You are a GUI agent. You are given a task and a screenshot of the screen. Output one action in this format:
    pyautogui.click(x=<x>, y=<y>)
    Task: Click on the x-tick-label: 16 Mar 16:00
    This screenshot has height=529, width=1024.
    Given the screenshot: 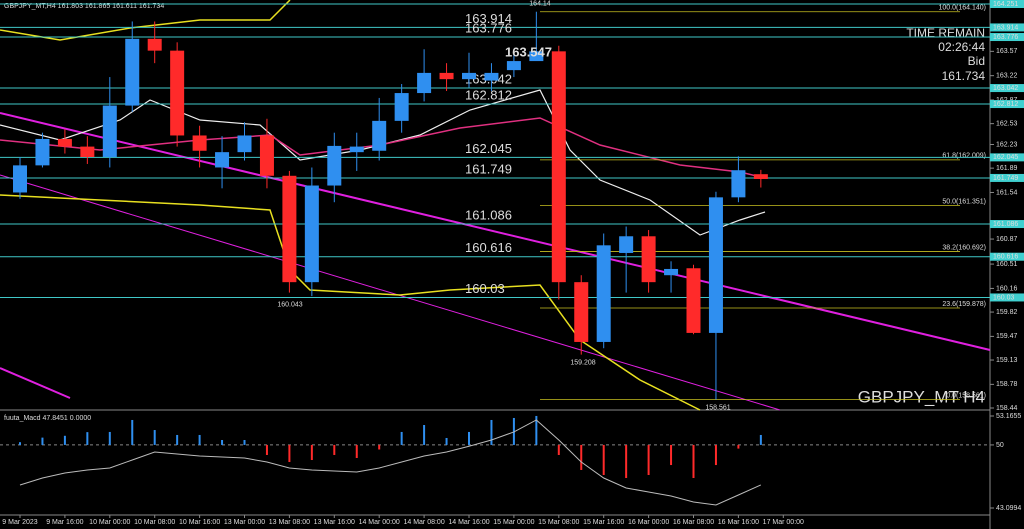 What is the action you would take?
    pyautogui.click(x=738, y=522)
    